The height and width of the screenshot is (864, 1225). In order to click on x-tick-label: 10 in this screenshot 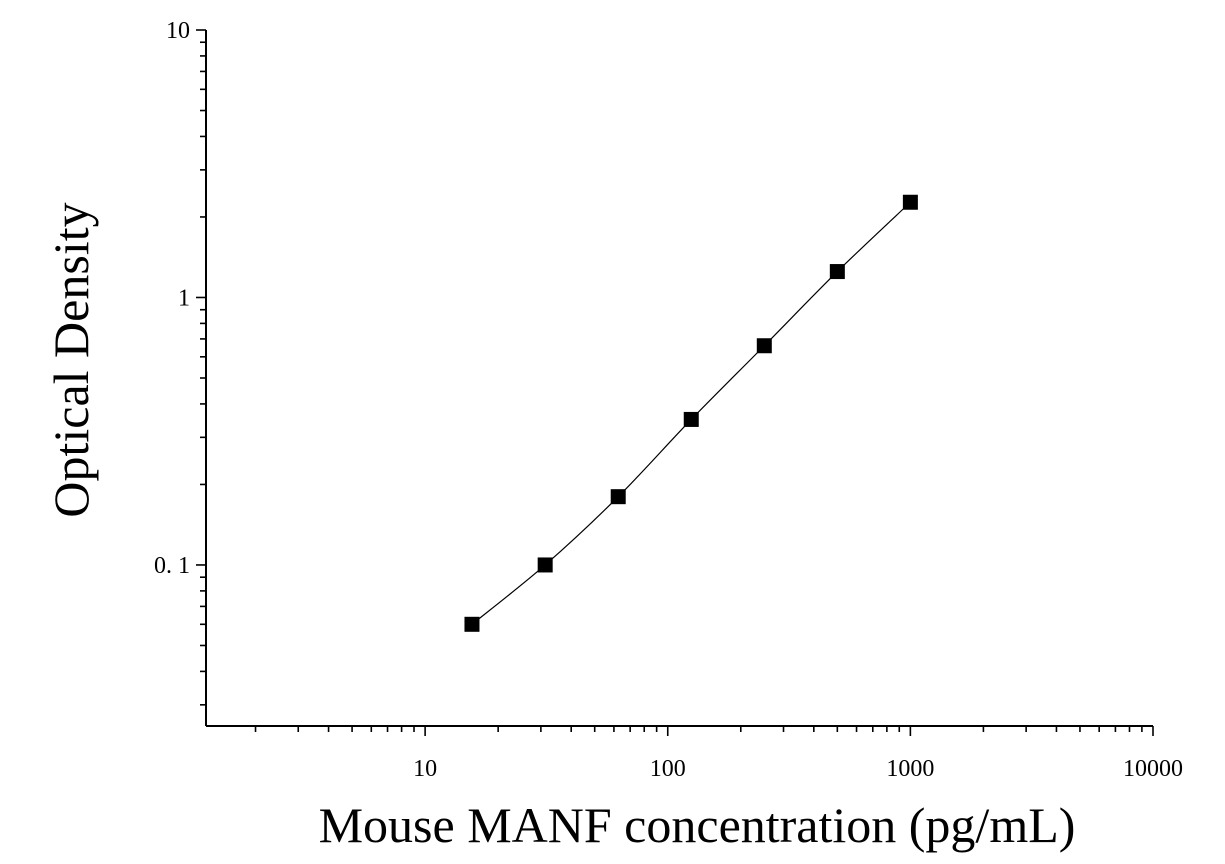, I will do `click(425, 769)`.